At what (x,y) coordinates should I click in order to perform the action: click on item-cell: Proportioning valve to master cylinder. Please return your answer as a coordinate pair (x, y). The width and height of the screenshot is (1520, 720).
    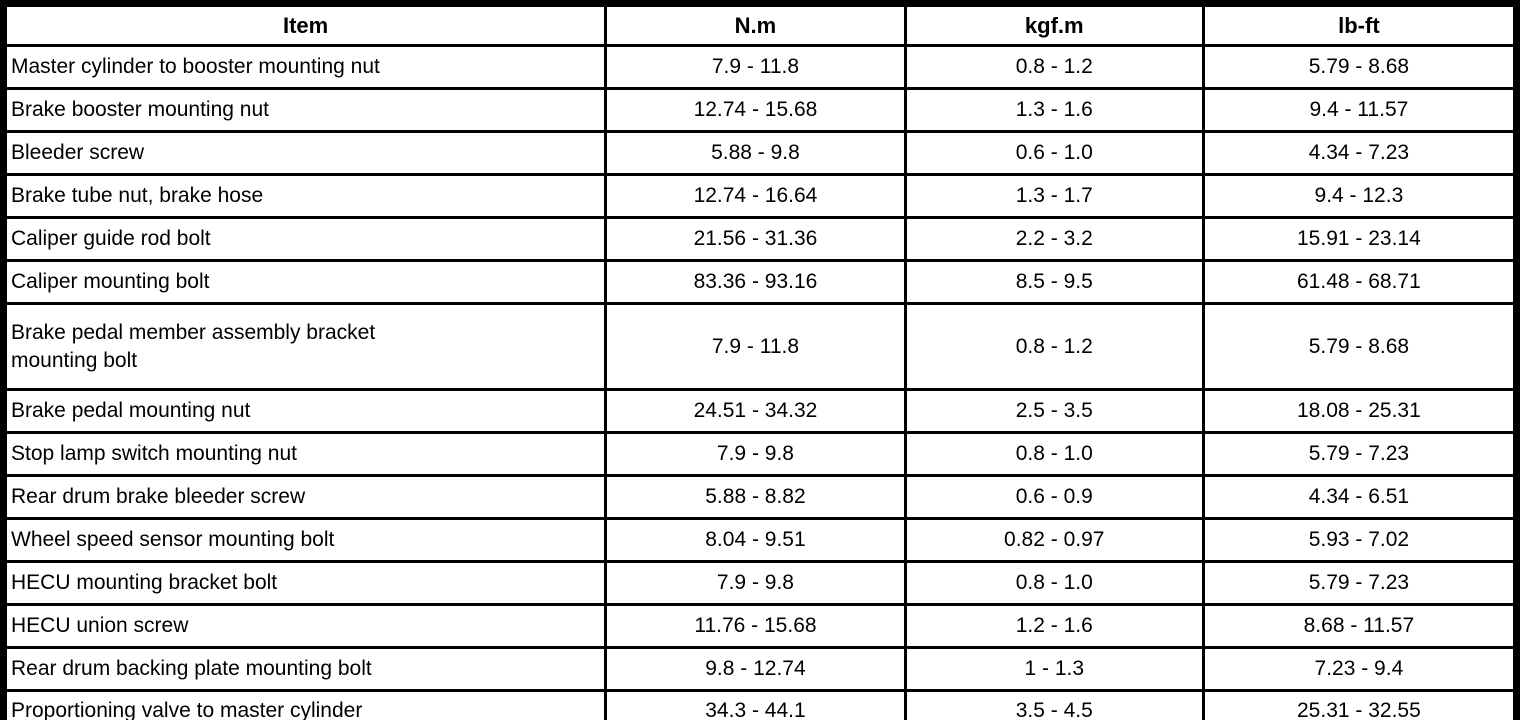
    Looking at the image, I should click on (304, 704).